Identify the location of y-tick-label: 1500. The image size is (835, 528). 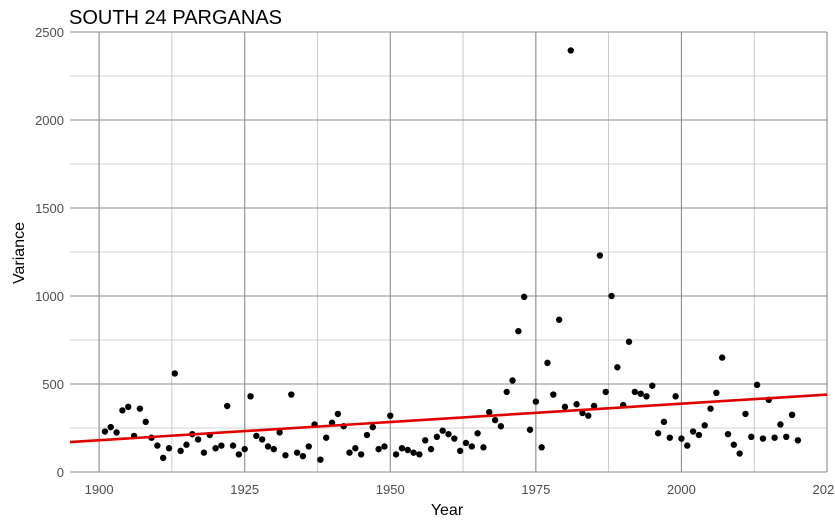
(49, 208).